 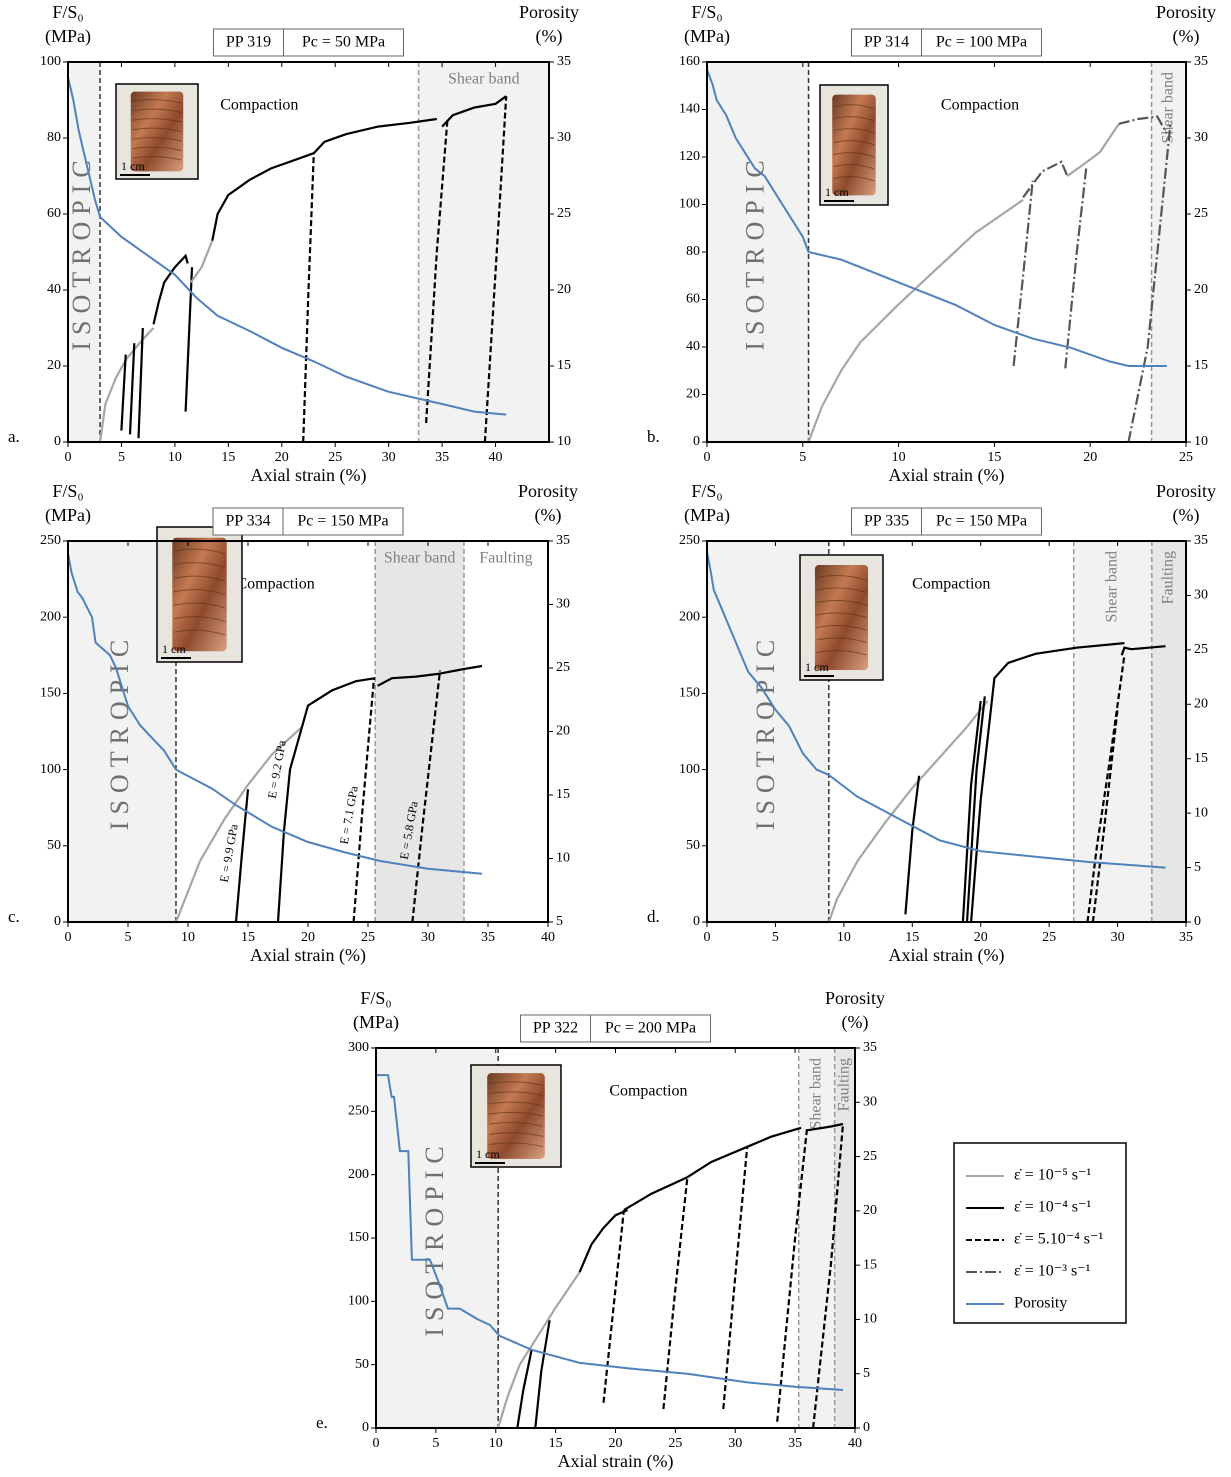 I want to click on sample-id: PP 334, so click(x=247, y=521).